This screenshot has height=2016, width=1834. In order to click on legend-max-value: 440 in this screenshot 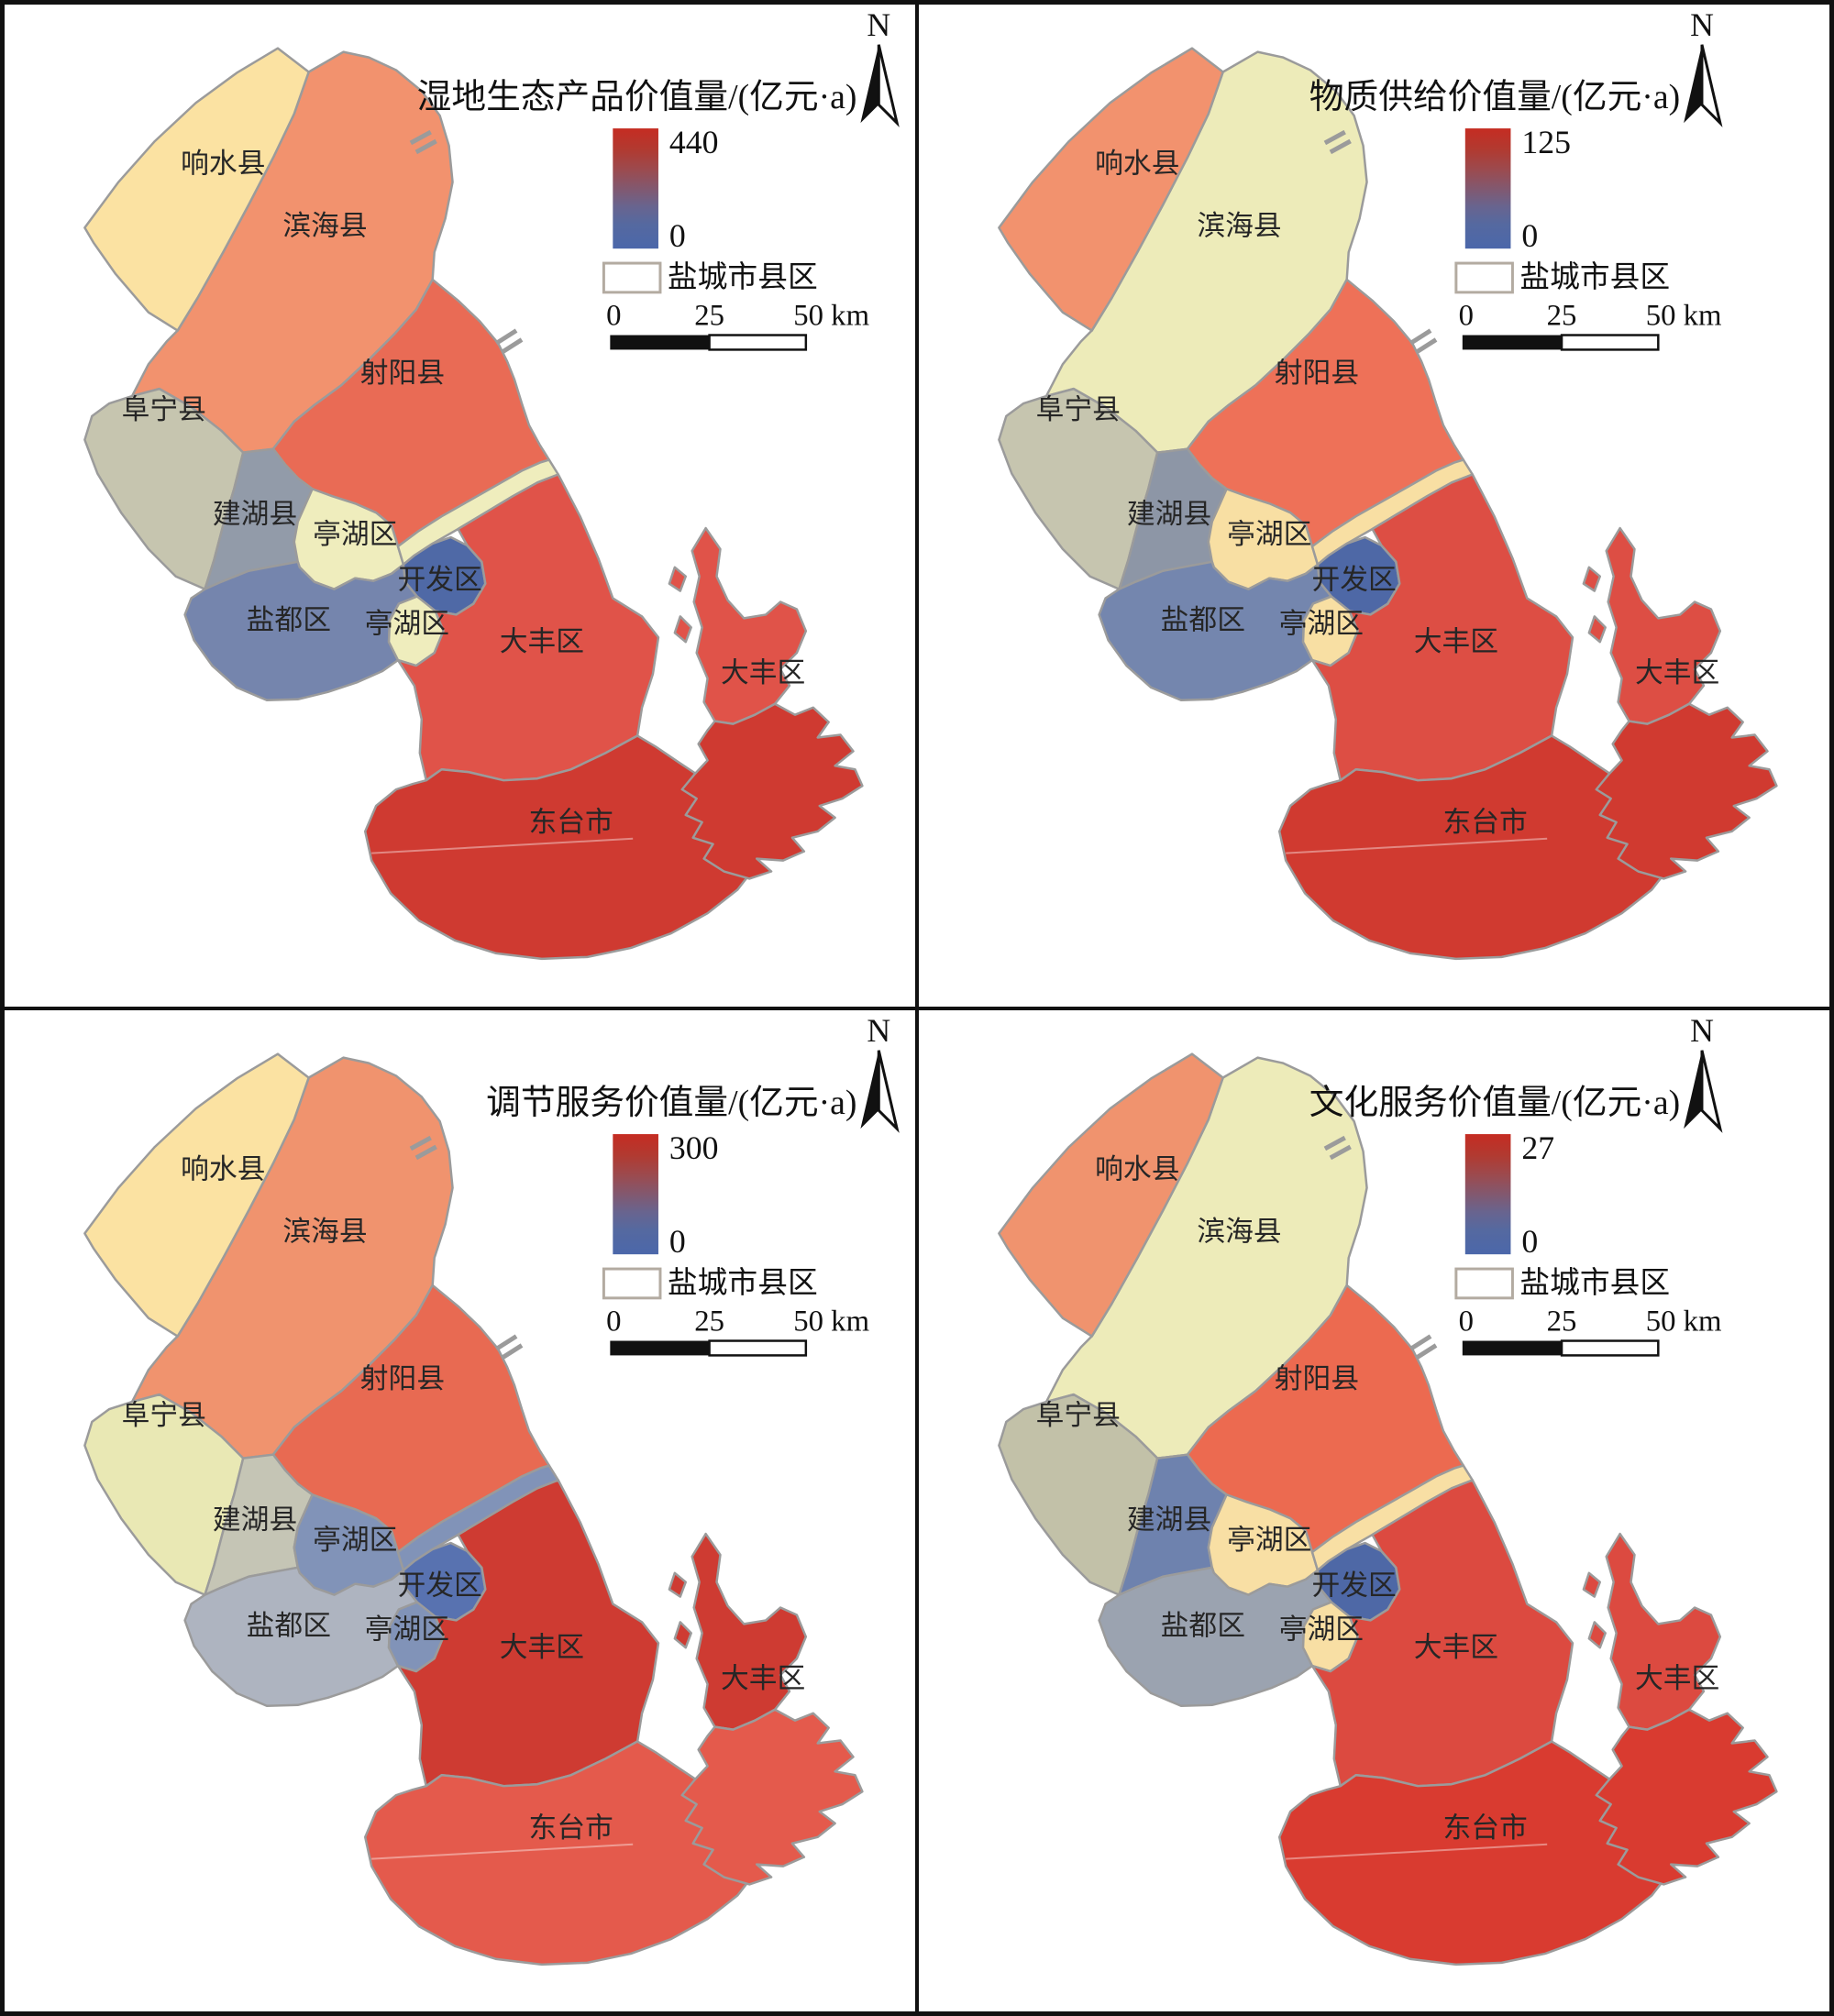, I will do `click(694, 142)`.